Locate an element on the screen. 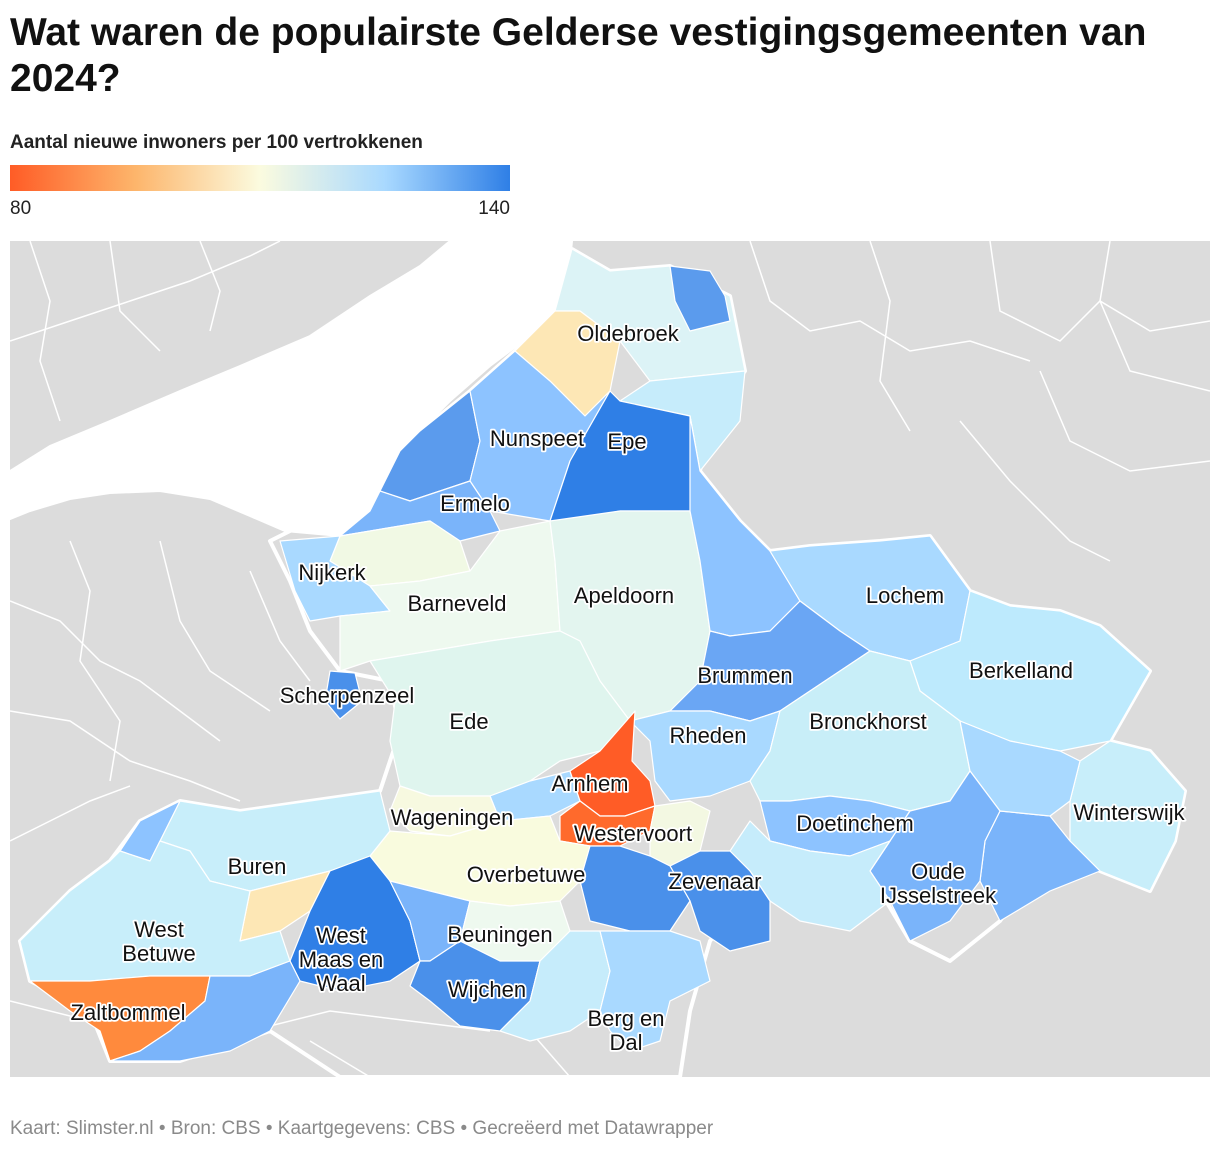  label-beuningen: Beuningen is located at coordinates (499, 934).